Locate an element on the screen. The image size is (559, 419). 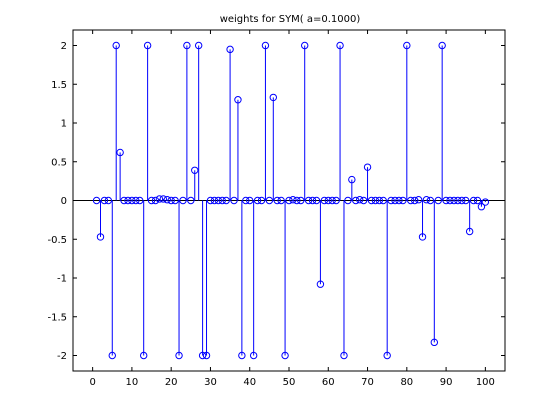
y-tick-label: 0 is located at coordinates (64, 201).